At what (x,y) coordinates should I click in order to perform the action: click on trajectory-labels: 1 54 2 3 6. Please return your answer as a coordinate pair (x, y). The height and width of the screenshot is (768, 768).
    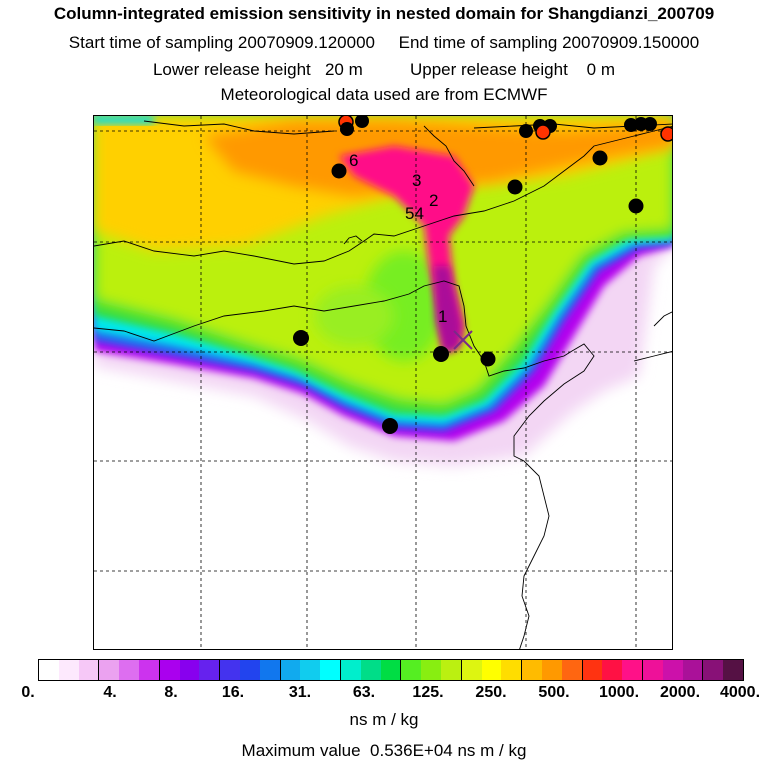
    Looking at the image, I should click on (398, 238).